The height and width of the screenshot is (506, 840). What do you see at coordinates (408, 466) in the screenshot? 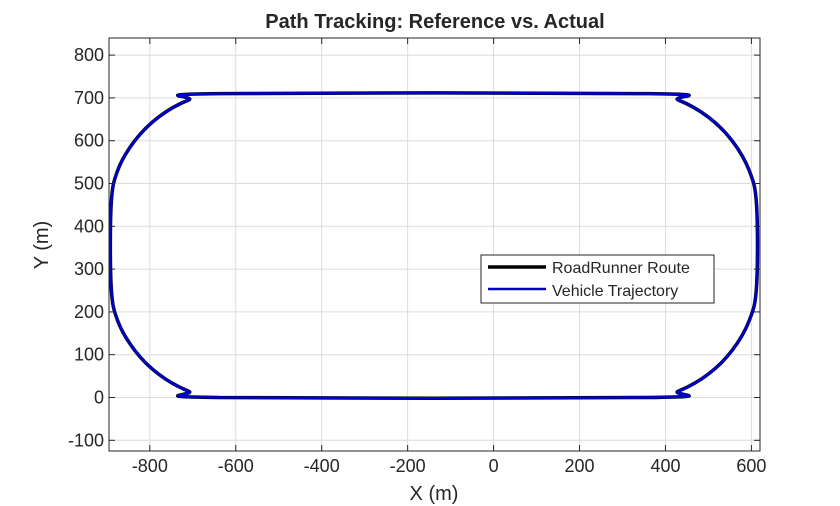
I see `x-tick-label: -200` at bounding box center [408, 466].